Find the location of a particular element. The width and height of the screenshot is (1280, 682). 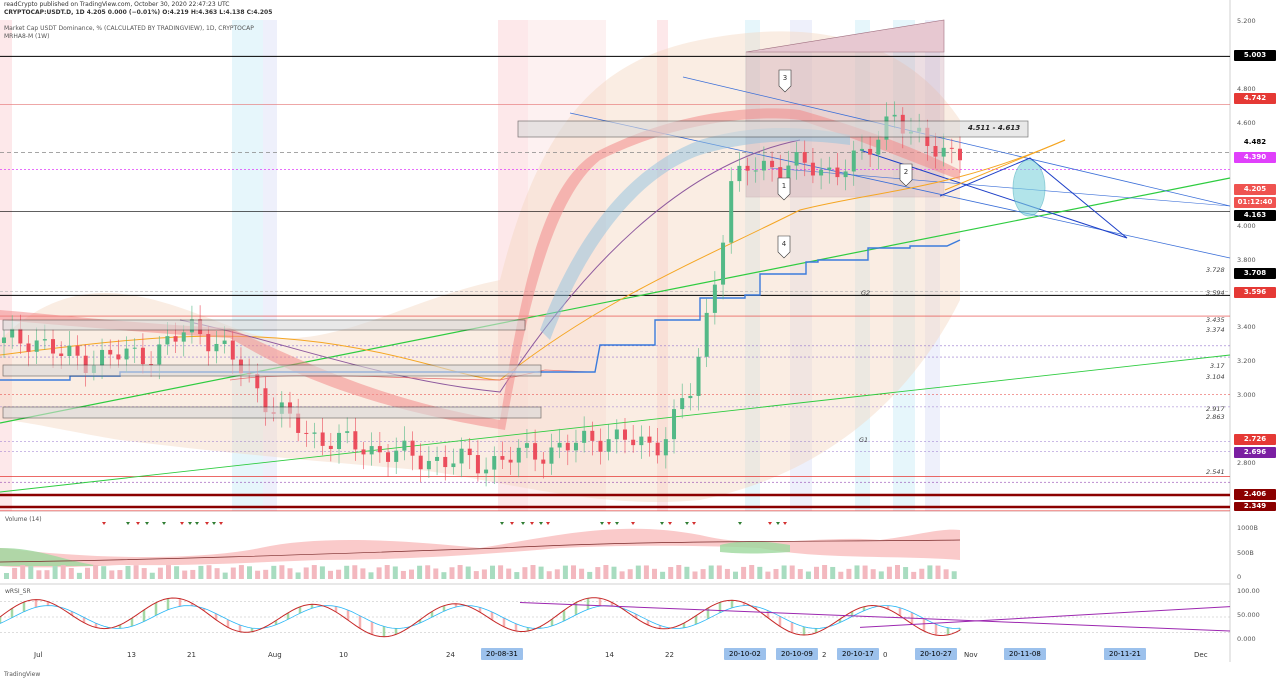

x-tick: Jul is located at coordinates (38, 655).